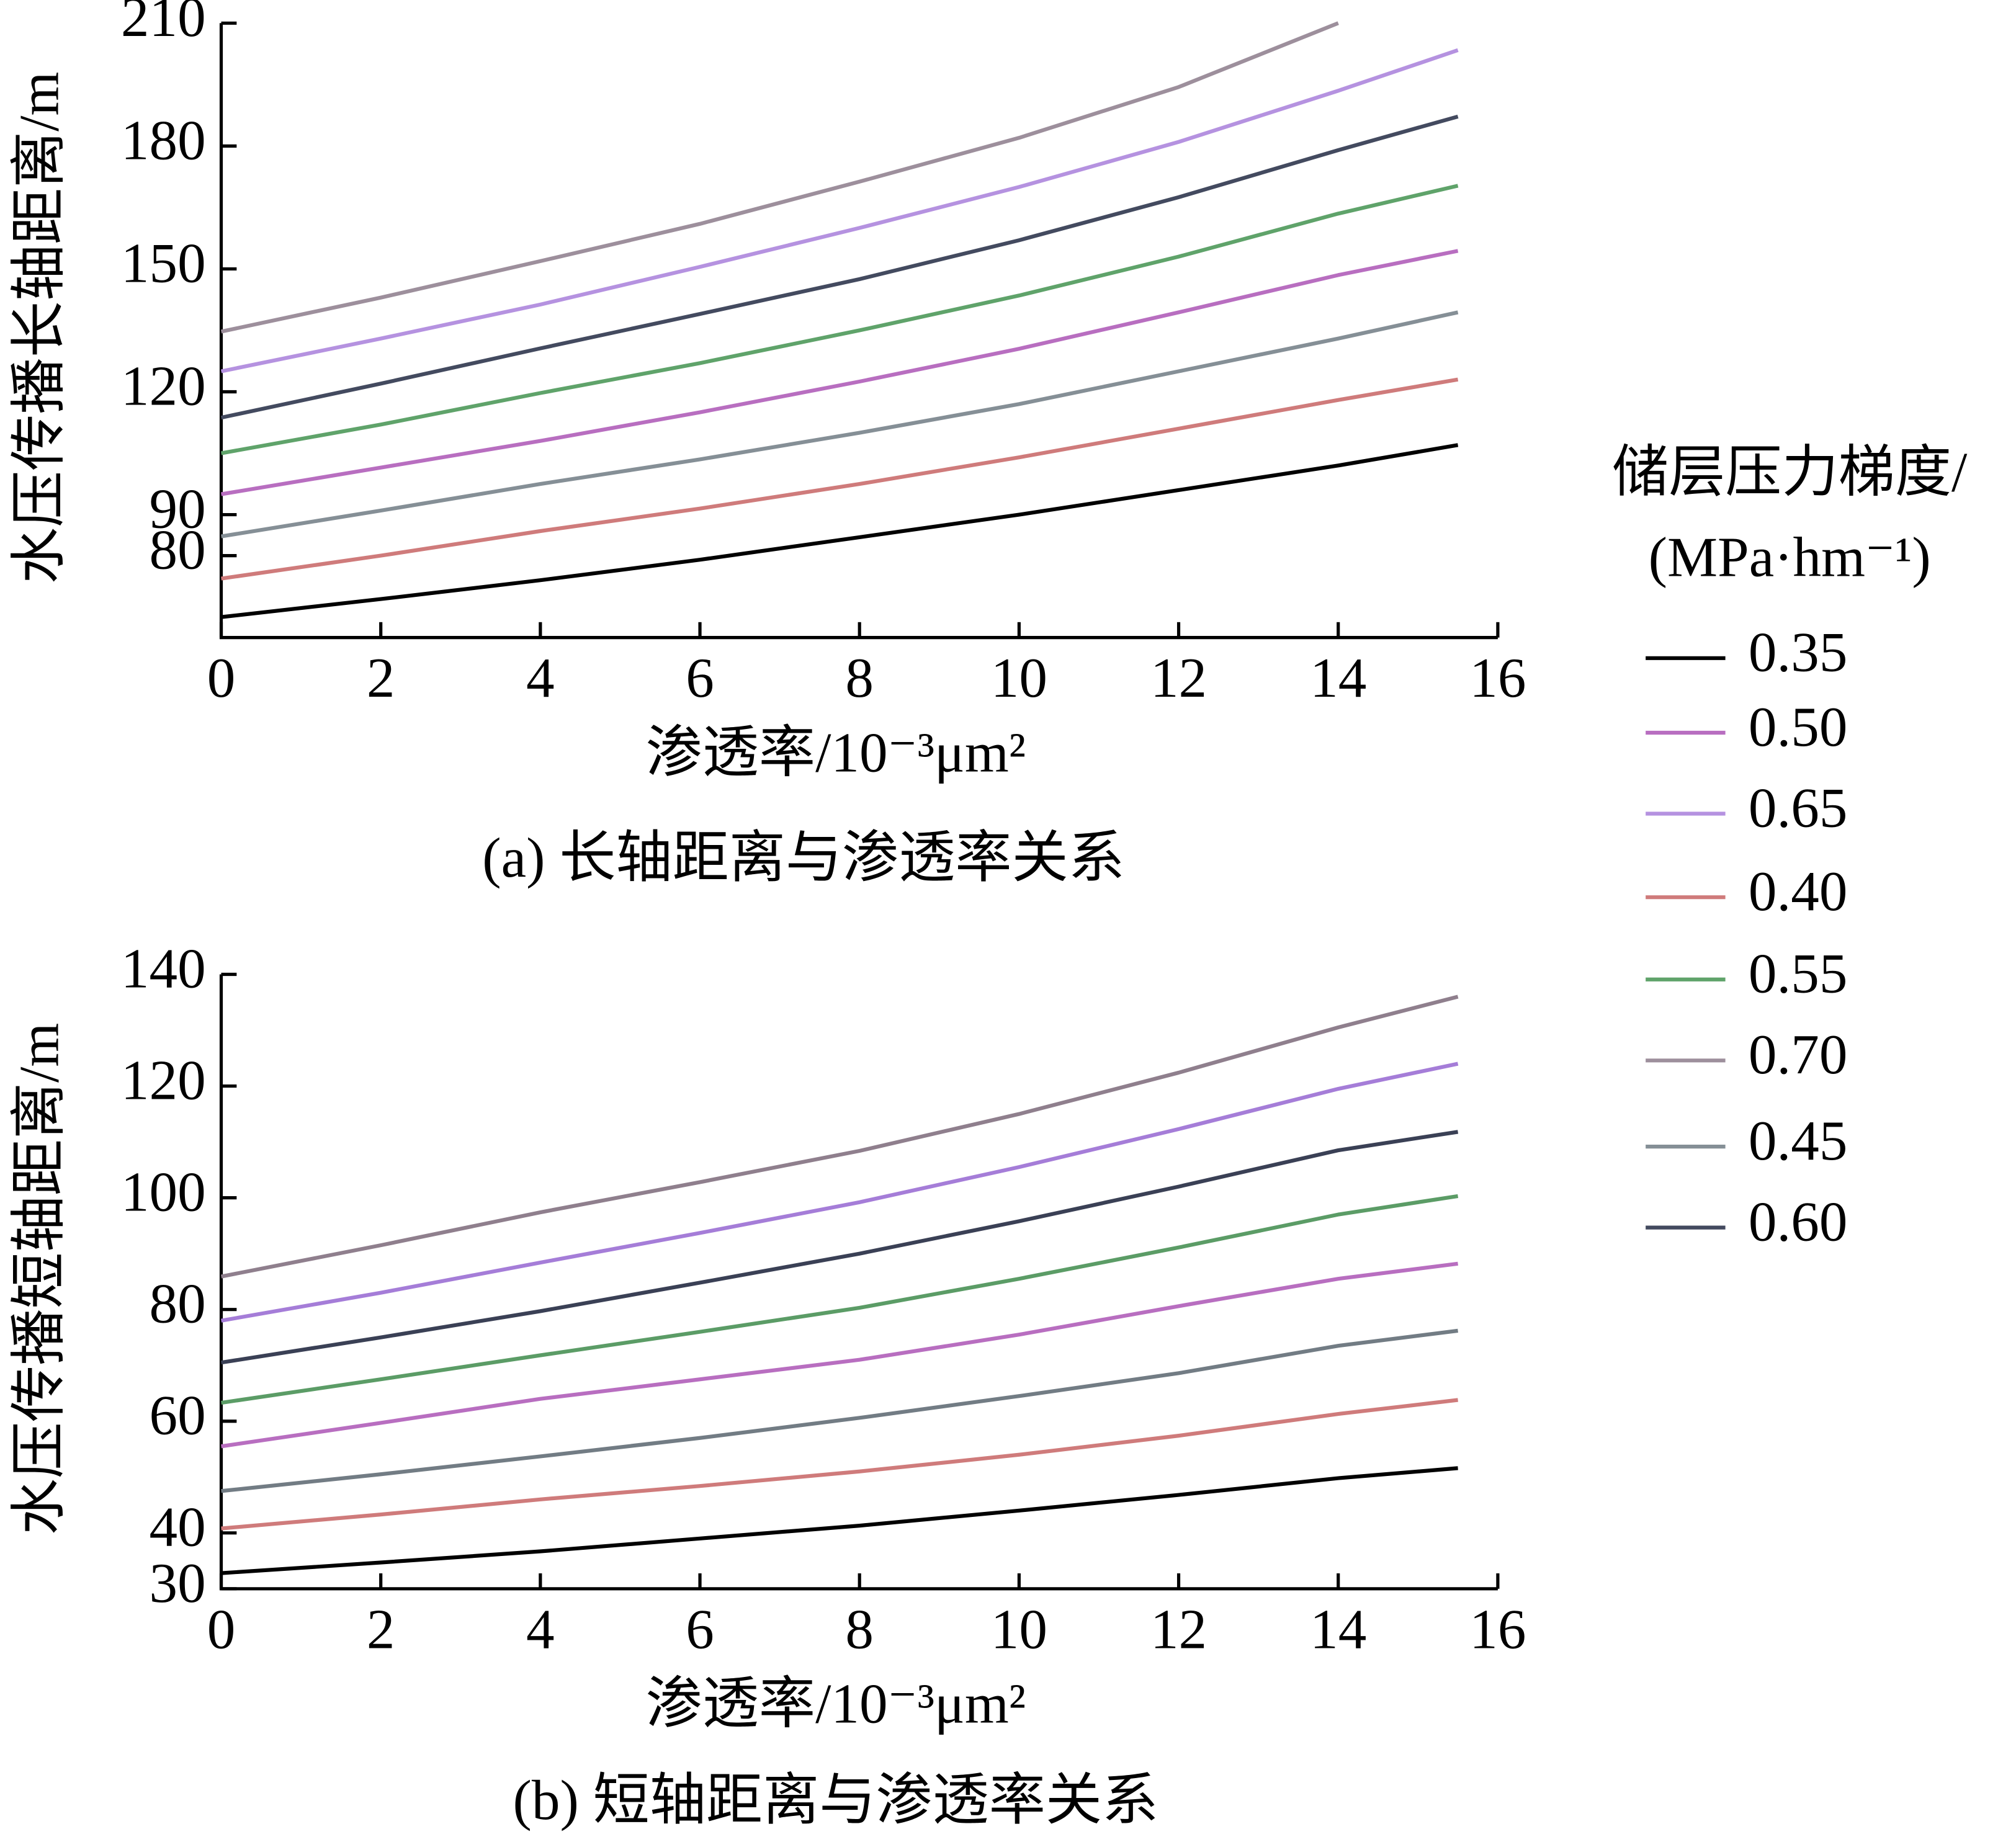 This screenshot has height=1842, width=2016. What do you see at coordinates (1790, 472) in the screenshot?
I see `legend-title: 储层压力梯度/` at bounding box center [1790, 472].